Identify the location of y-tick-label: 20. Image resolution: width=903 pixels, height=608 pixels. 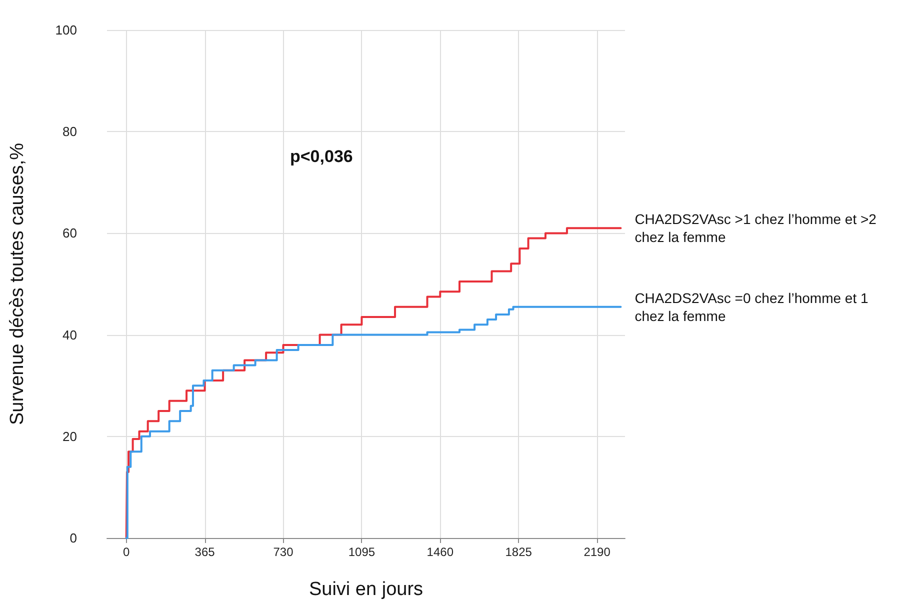
(69, 436).